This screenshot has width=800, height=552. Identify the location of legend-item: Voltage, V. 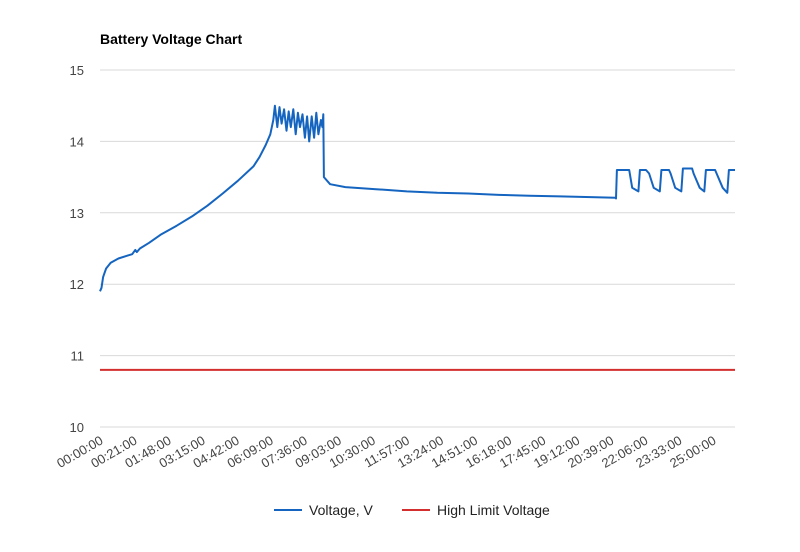
(323, 510).